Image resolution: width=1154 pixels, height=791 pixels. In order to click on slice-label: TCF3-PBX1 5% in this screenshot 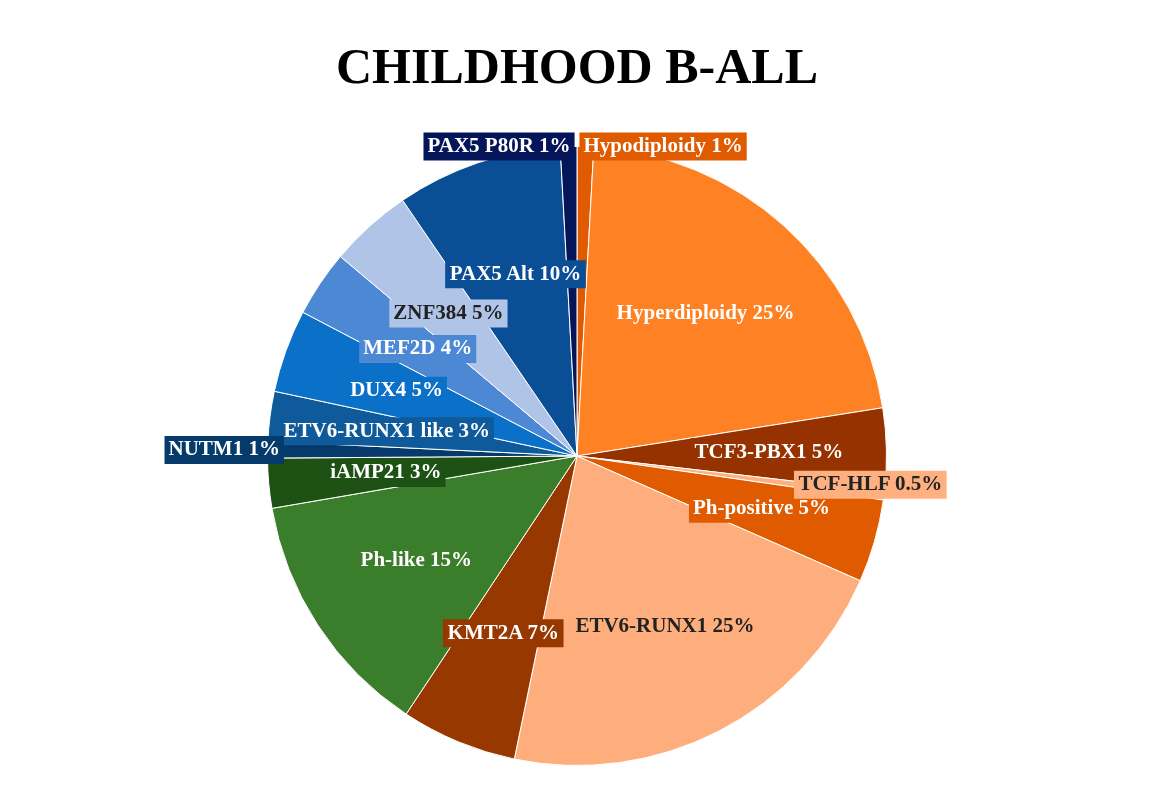, I will do `click(769, 450)`.